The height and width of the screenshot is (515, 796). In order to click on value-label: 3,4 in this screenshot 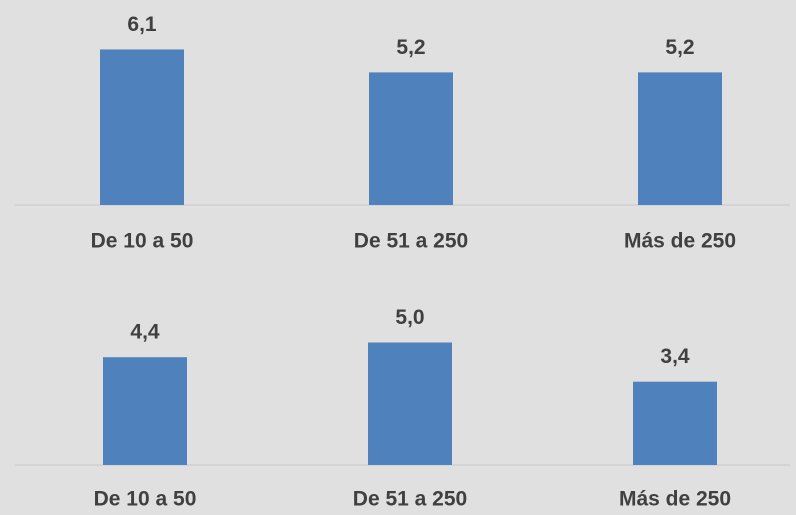, I will do `click(675, 356)`.